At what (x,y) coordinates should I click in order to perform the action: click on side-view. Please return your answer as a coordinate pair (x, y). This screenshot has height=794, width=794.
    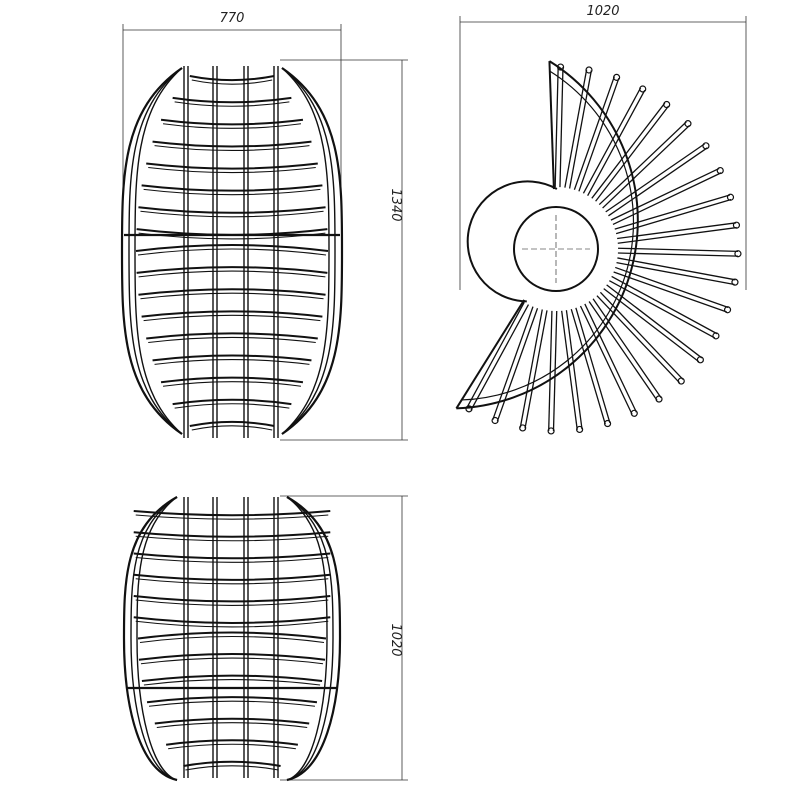
    Looking at the image, I should click on (232, 639).